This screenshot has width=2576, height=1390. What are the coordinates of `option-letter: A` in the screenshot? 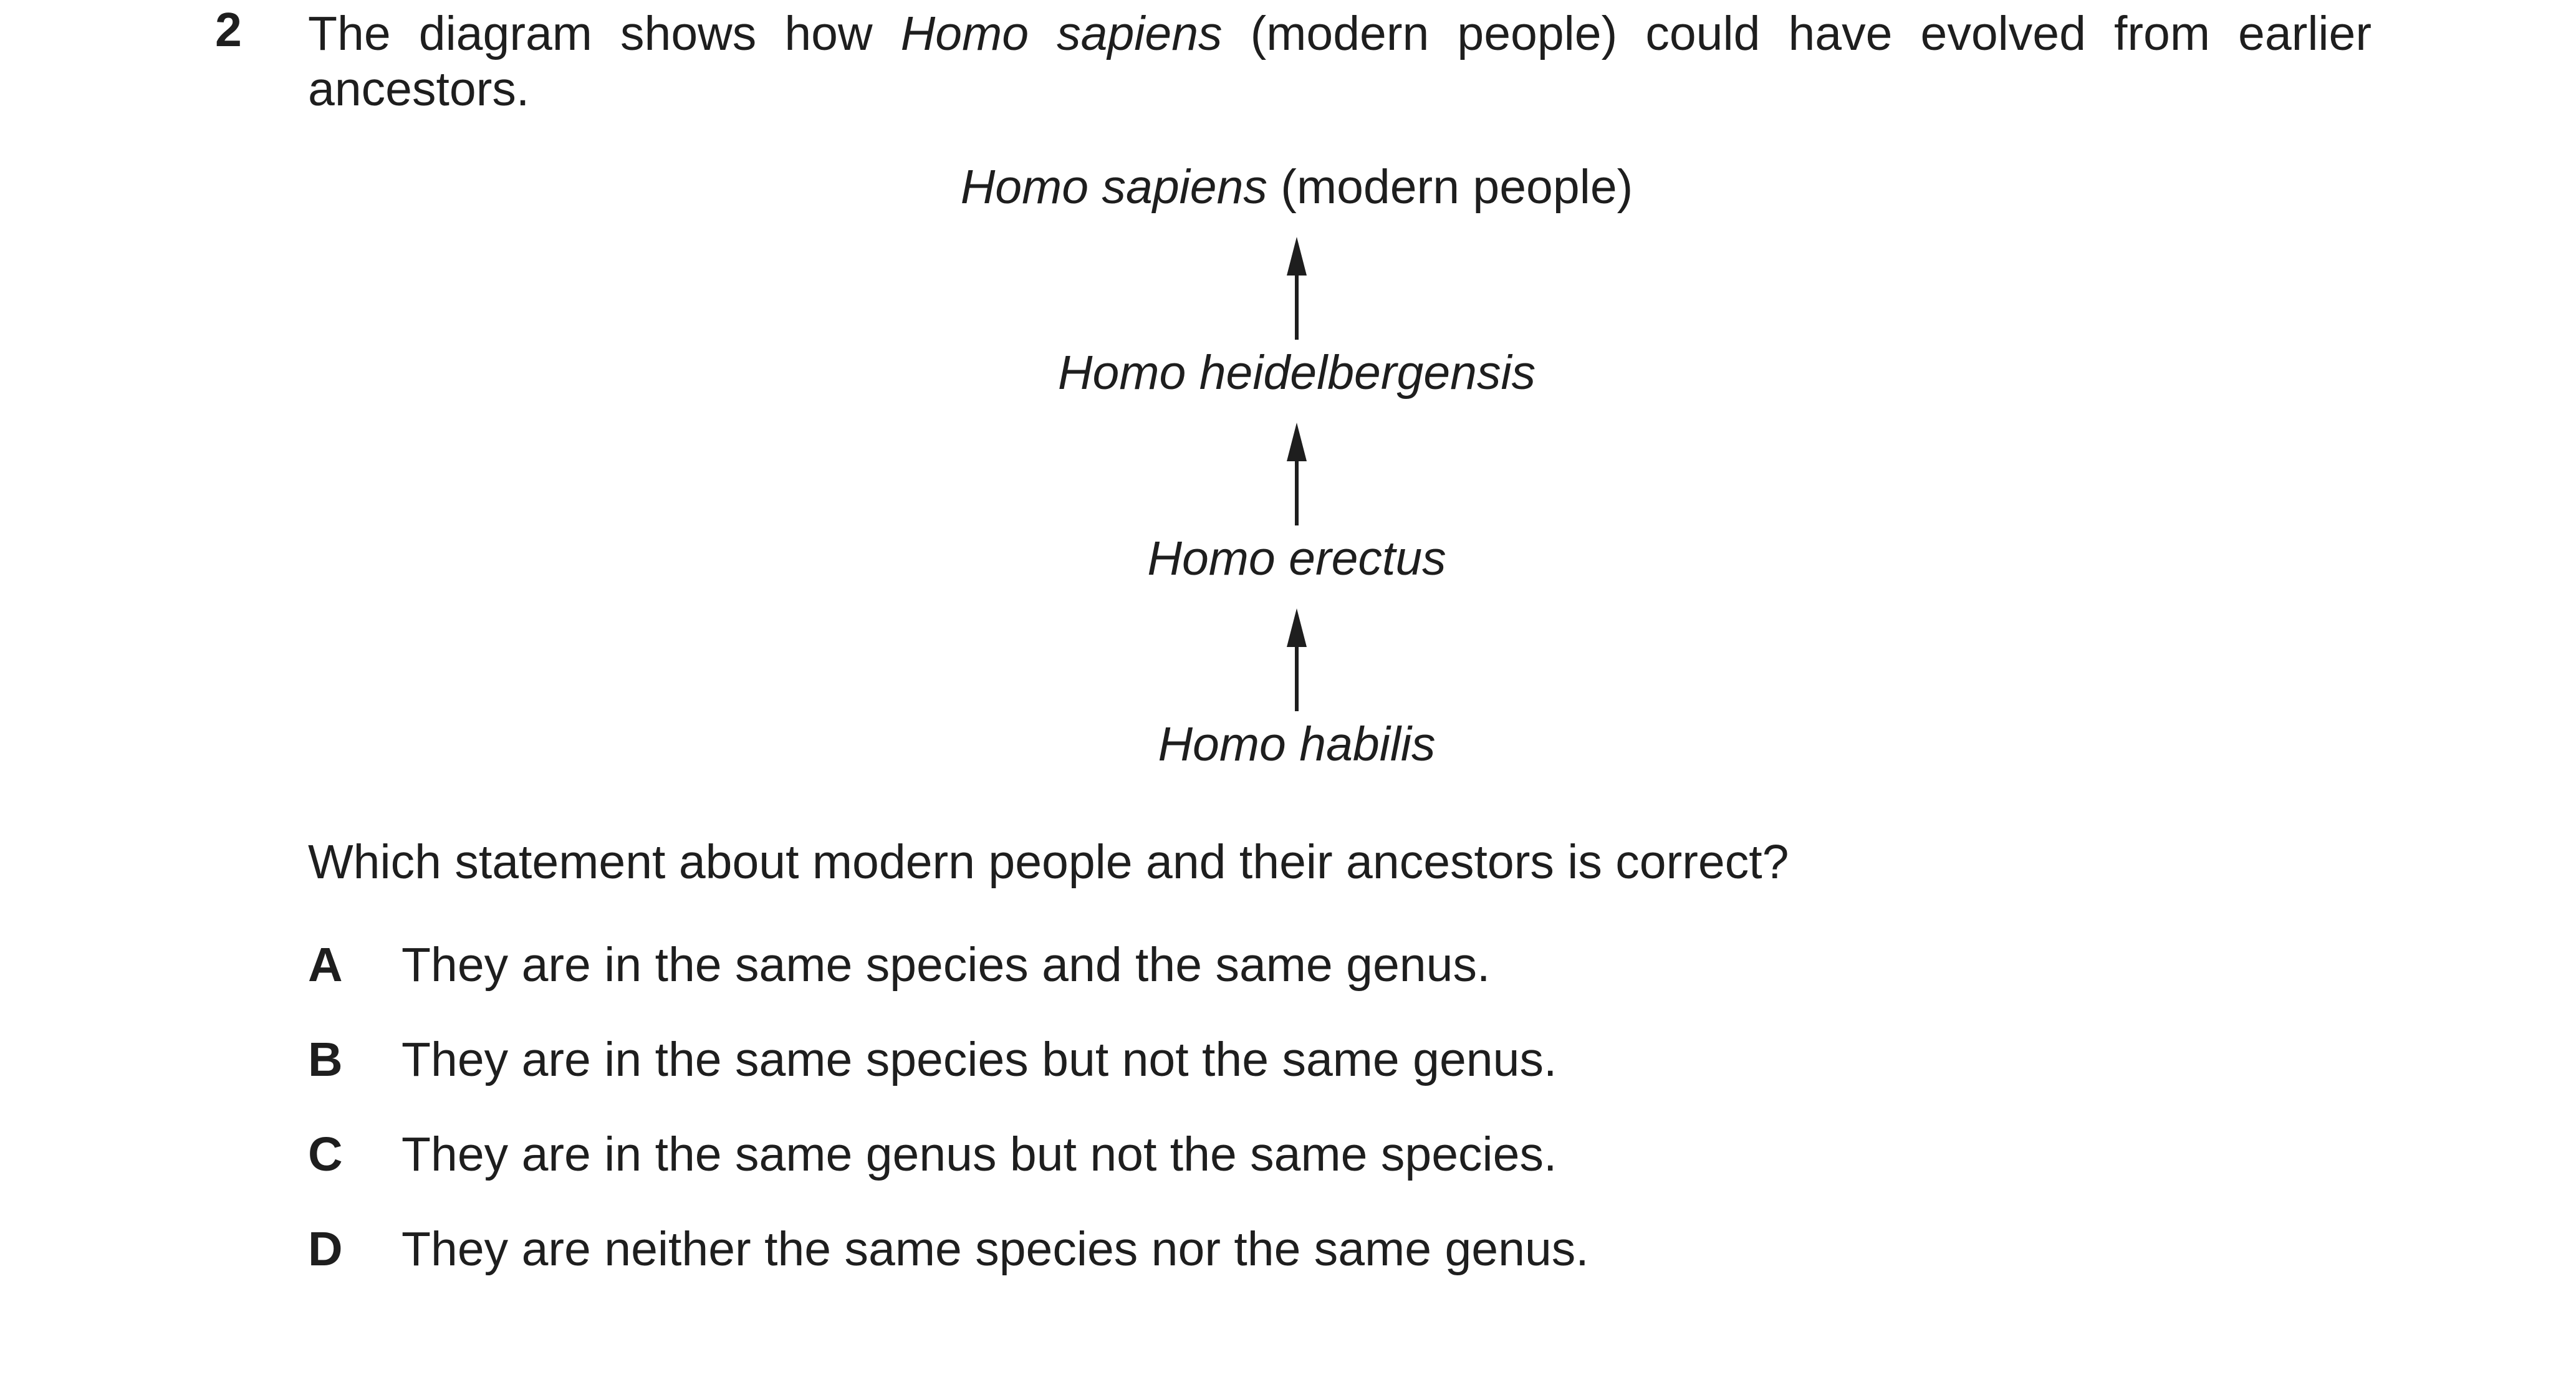 It's located at (325, 965).